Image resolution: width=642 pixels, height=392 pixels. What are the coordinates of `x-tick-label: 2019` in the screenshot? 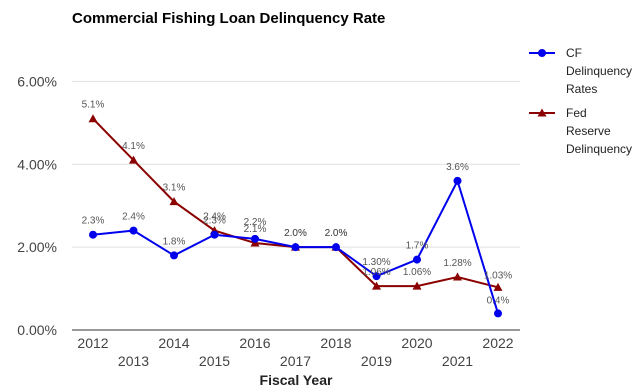 It's located at (376, 361).